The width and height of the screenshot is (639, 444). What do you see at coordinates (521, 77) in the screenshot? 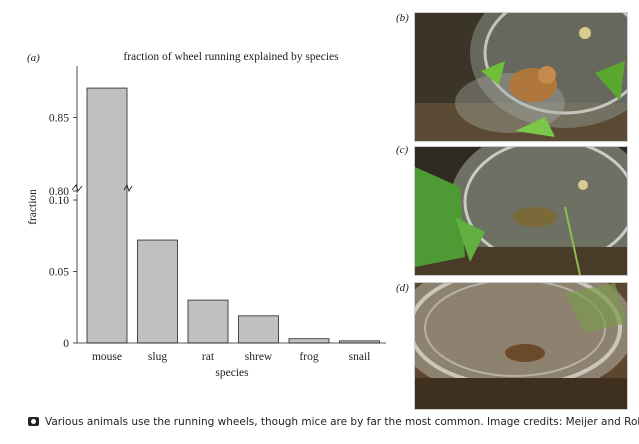
I see `mouse-in-wheel-photo` at bounding box center [521, 77].